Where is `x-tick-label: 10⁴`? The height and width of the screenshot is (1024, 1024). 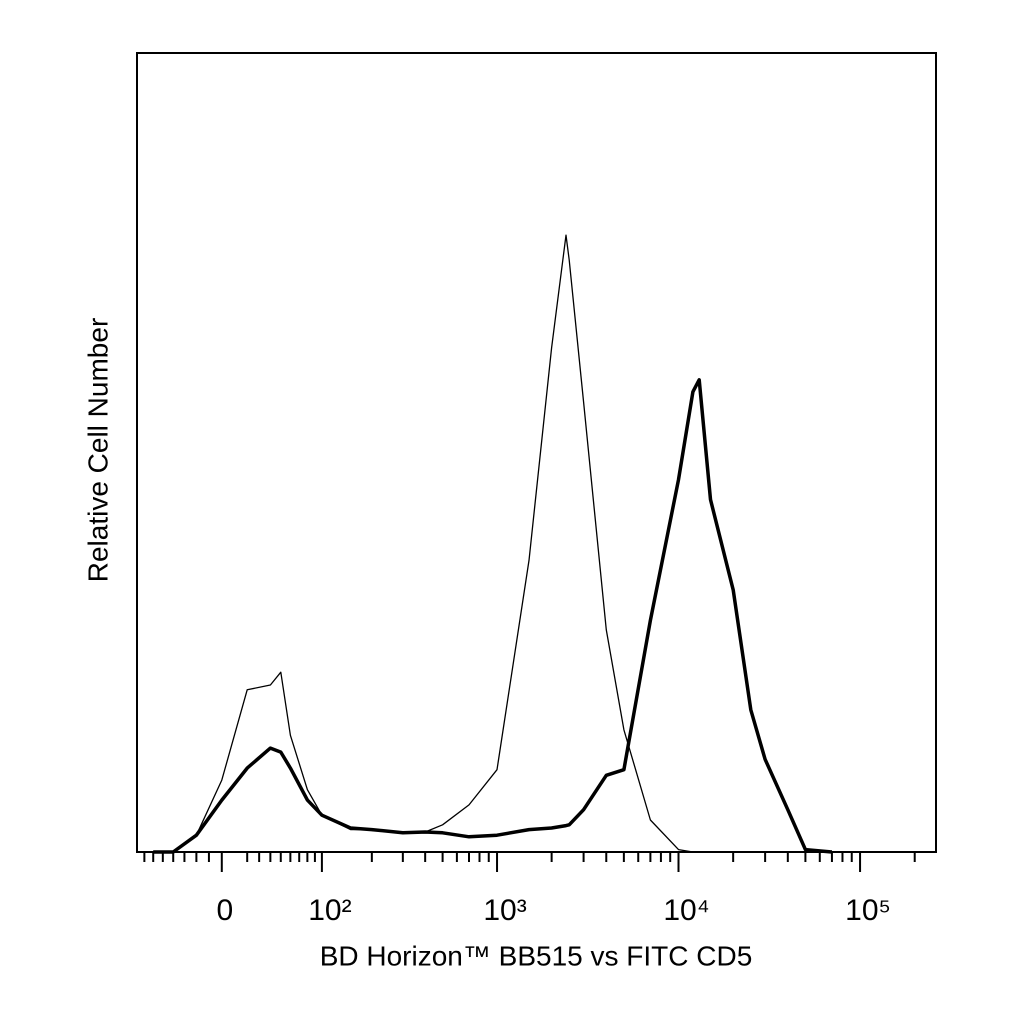
x-tick-label: 10⁴ is located at coordinates (686, 910).